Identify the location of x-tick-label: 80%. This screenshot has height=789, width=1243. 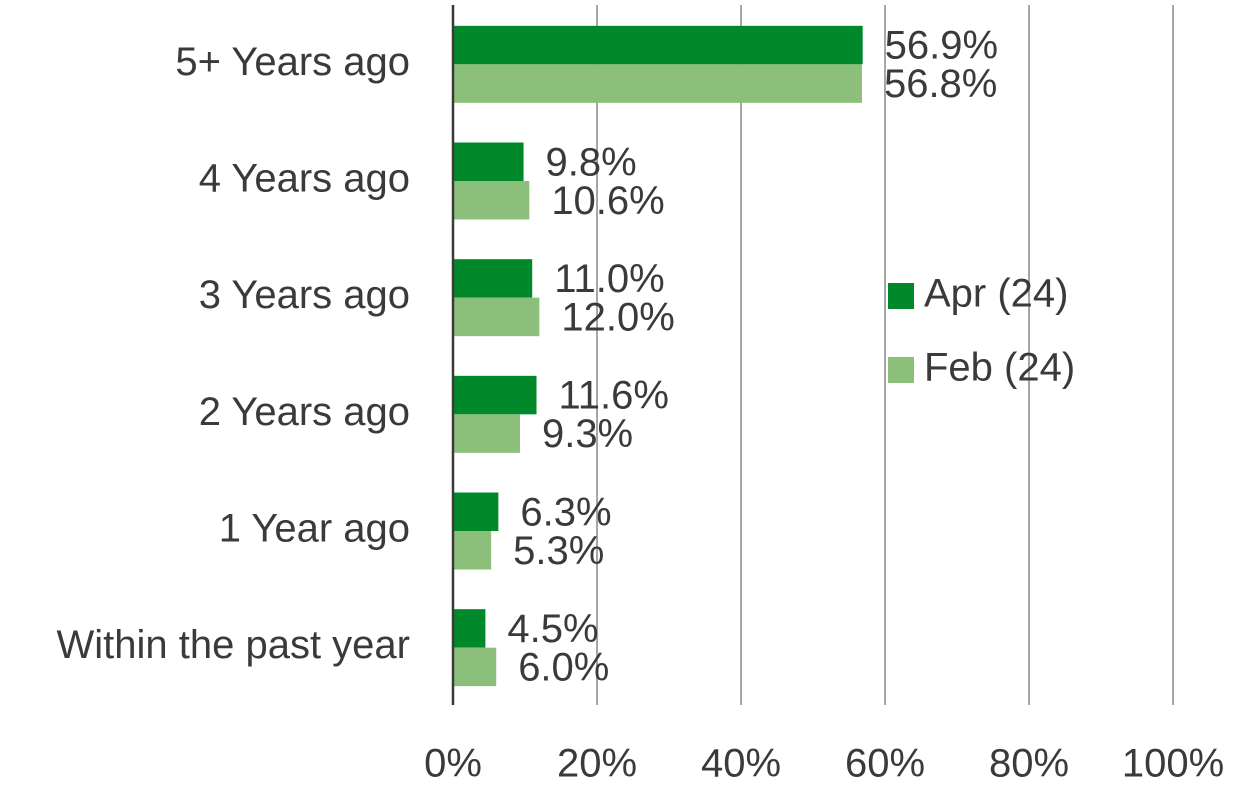
(1029, 764).